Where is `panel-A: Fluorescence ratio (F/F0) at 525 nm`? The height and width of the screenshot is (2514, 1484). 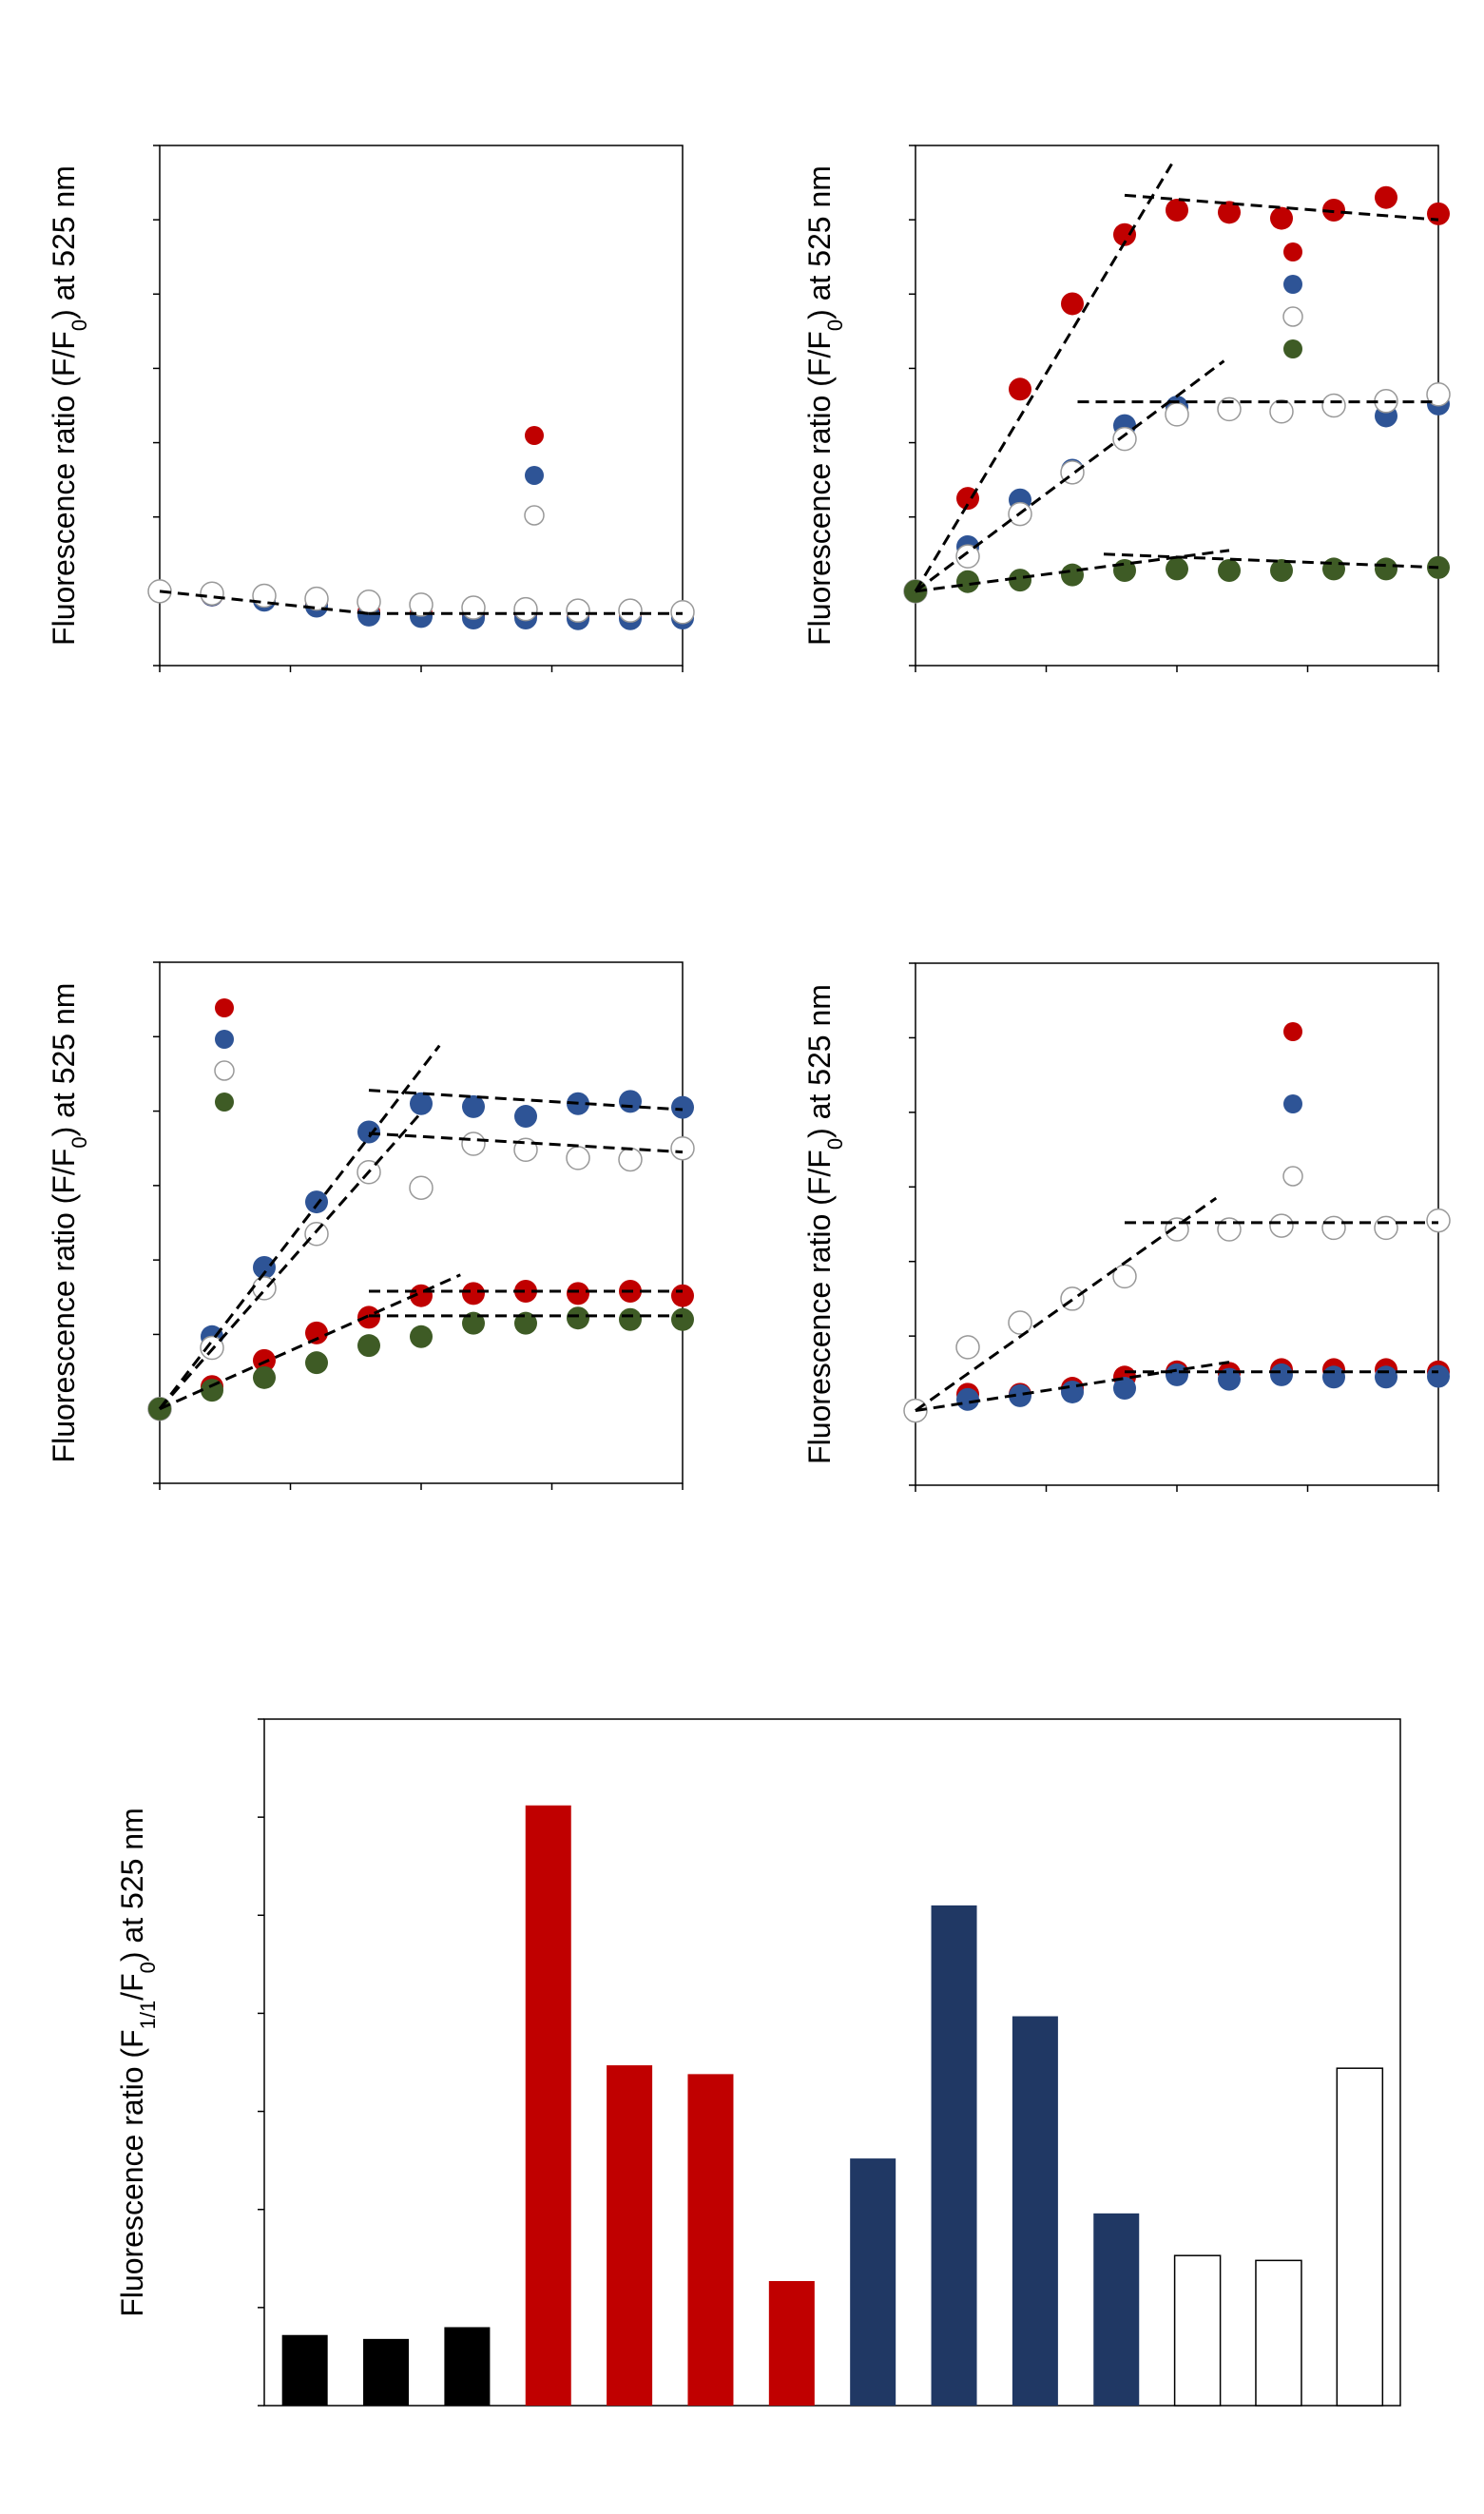
panel-A: Fluorescence ratio (F/F0) at 525 nm is located at coordinates (371, 408).